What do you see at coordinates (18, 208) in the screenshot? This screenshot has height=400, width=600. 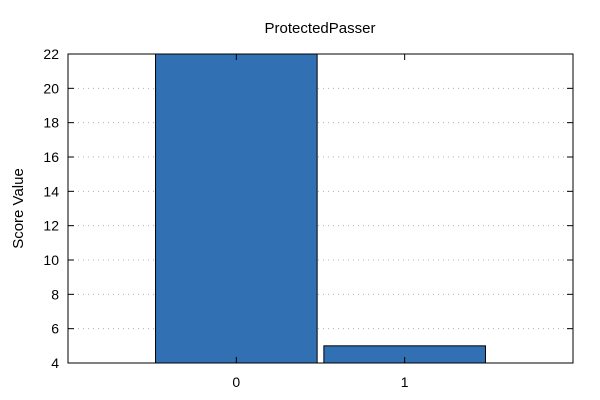 I see `y-axis-label: Score Value` at bounding box center [18, 208].